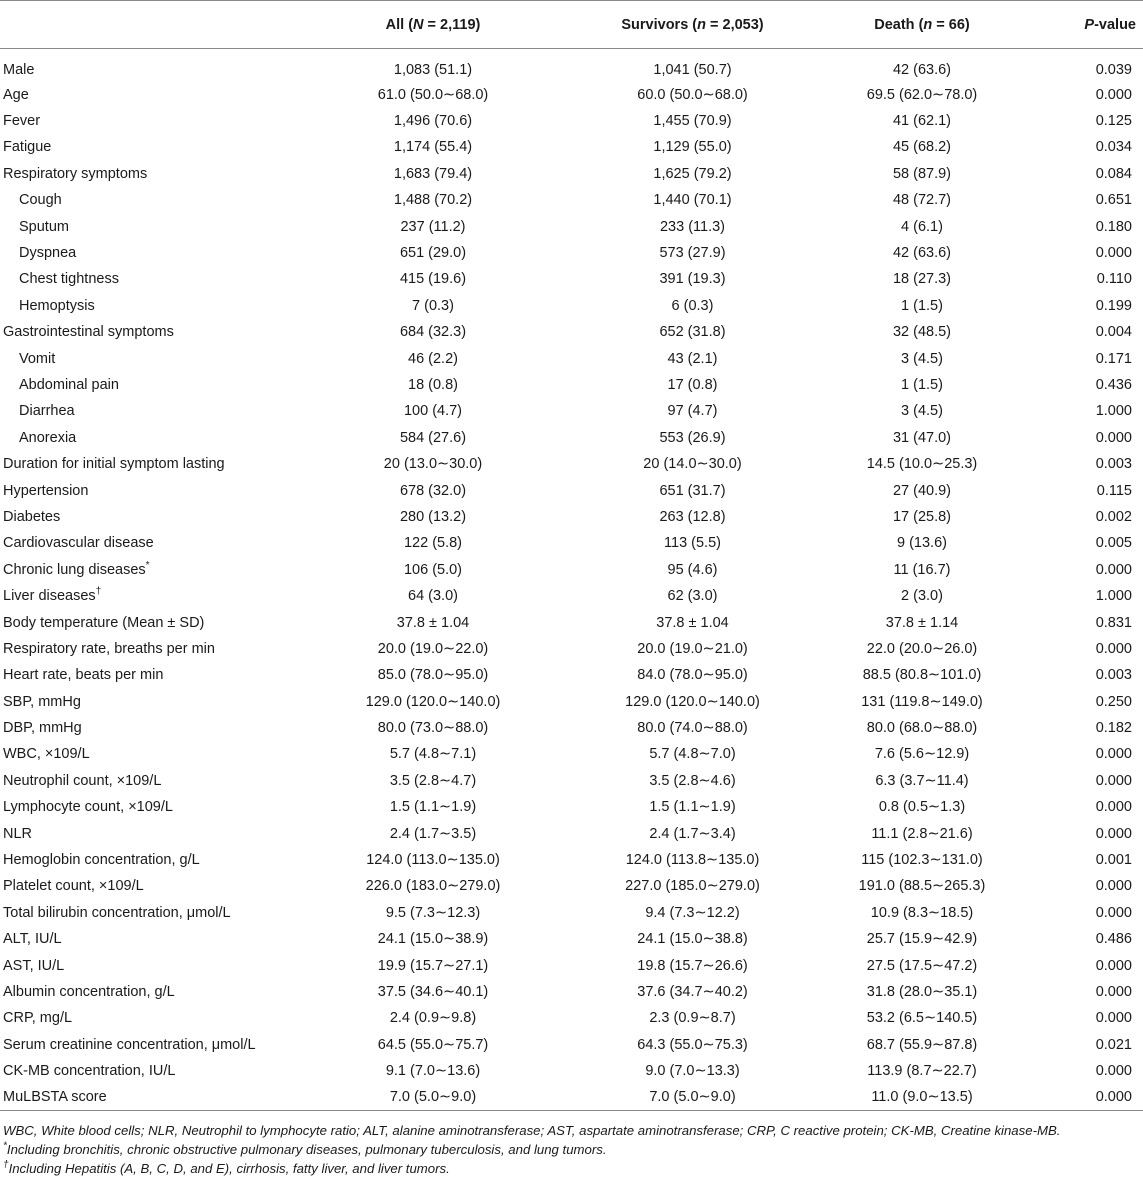  What do you see at coordinates (433, 384) in the screenshot?
I see `cell-all: 18 (0.8)` at bounding box center [433, 384].